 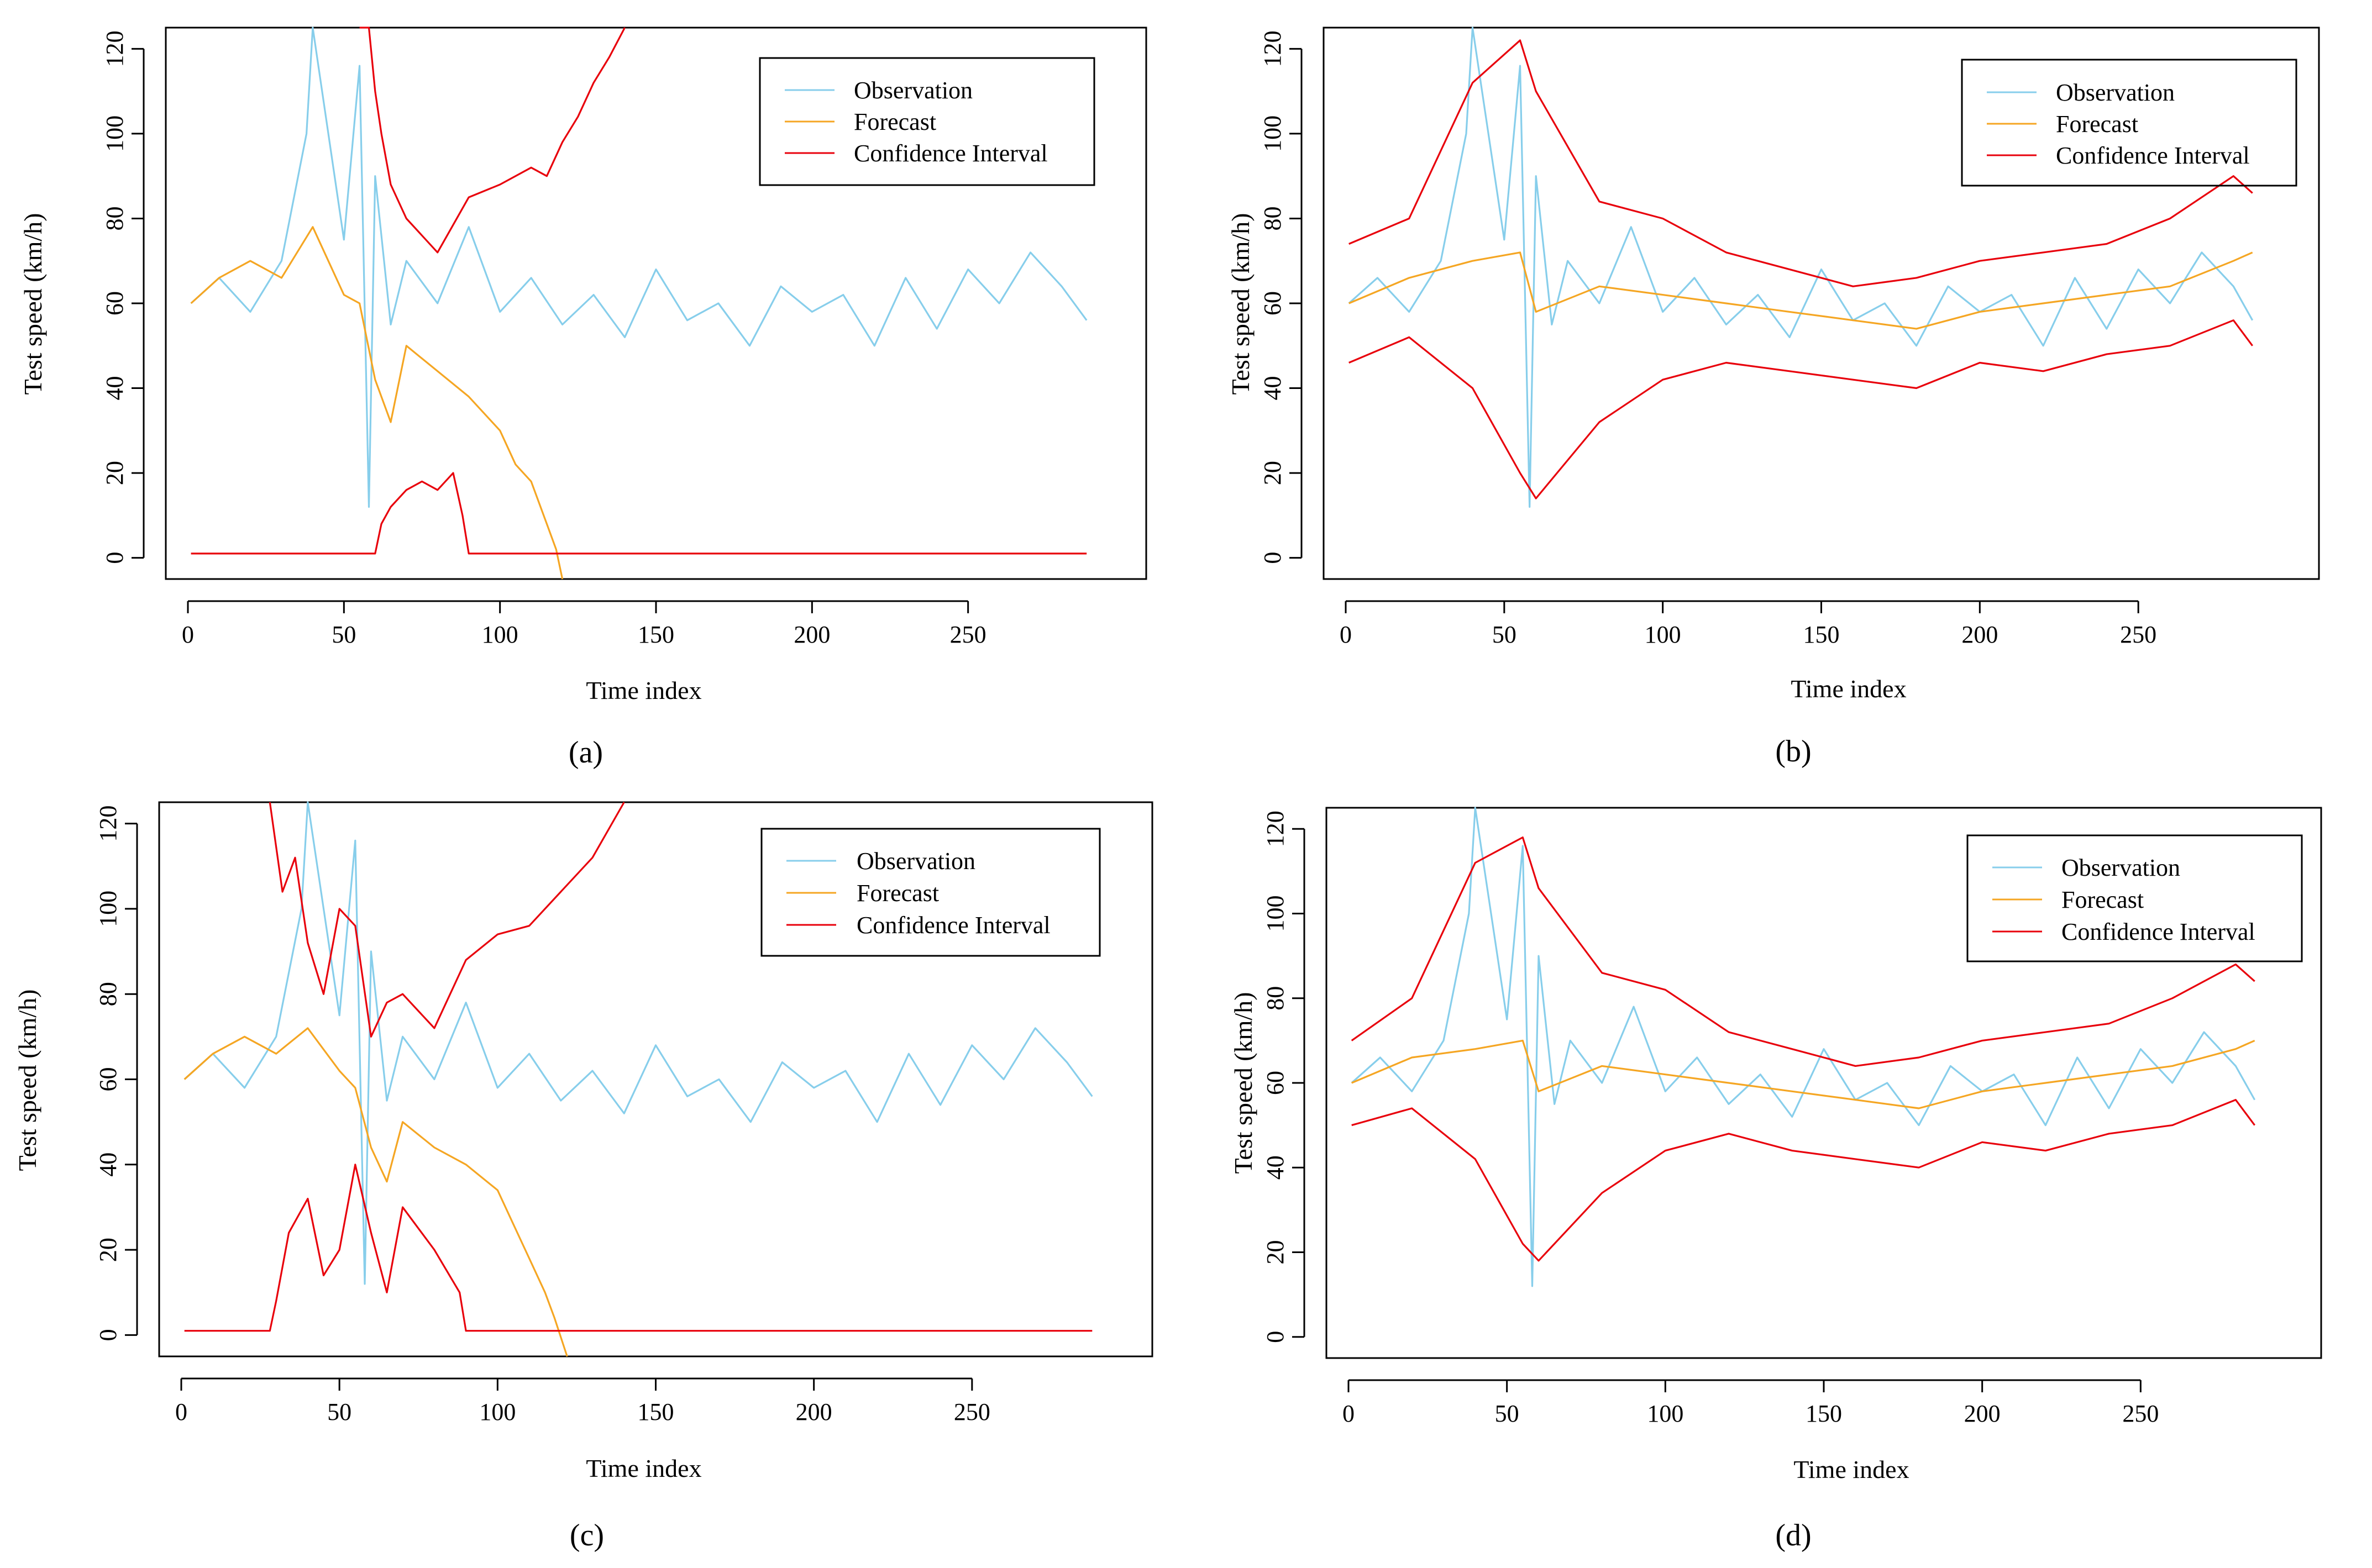 What do you see at coordinates (1793, 1535) in the screenshot?
I see `panel-label: (d)` at bounding box center [1793, 1535].